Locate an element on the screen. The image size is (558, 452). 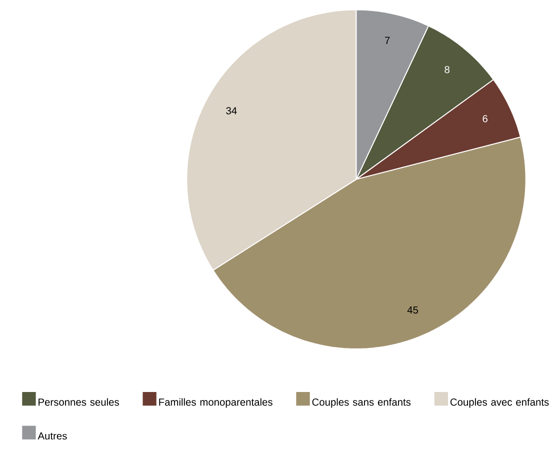
legend-label: Couples sans enfants is located at coordinates (361, 403).